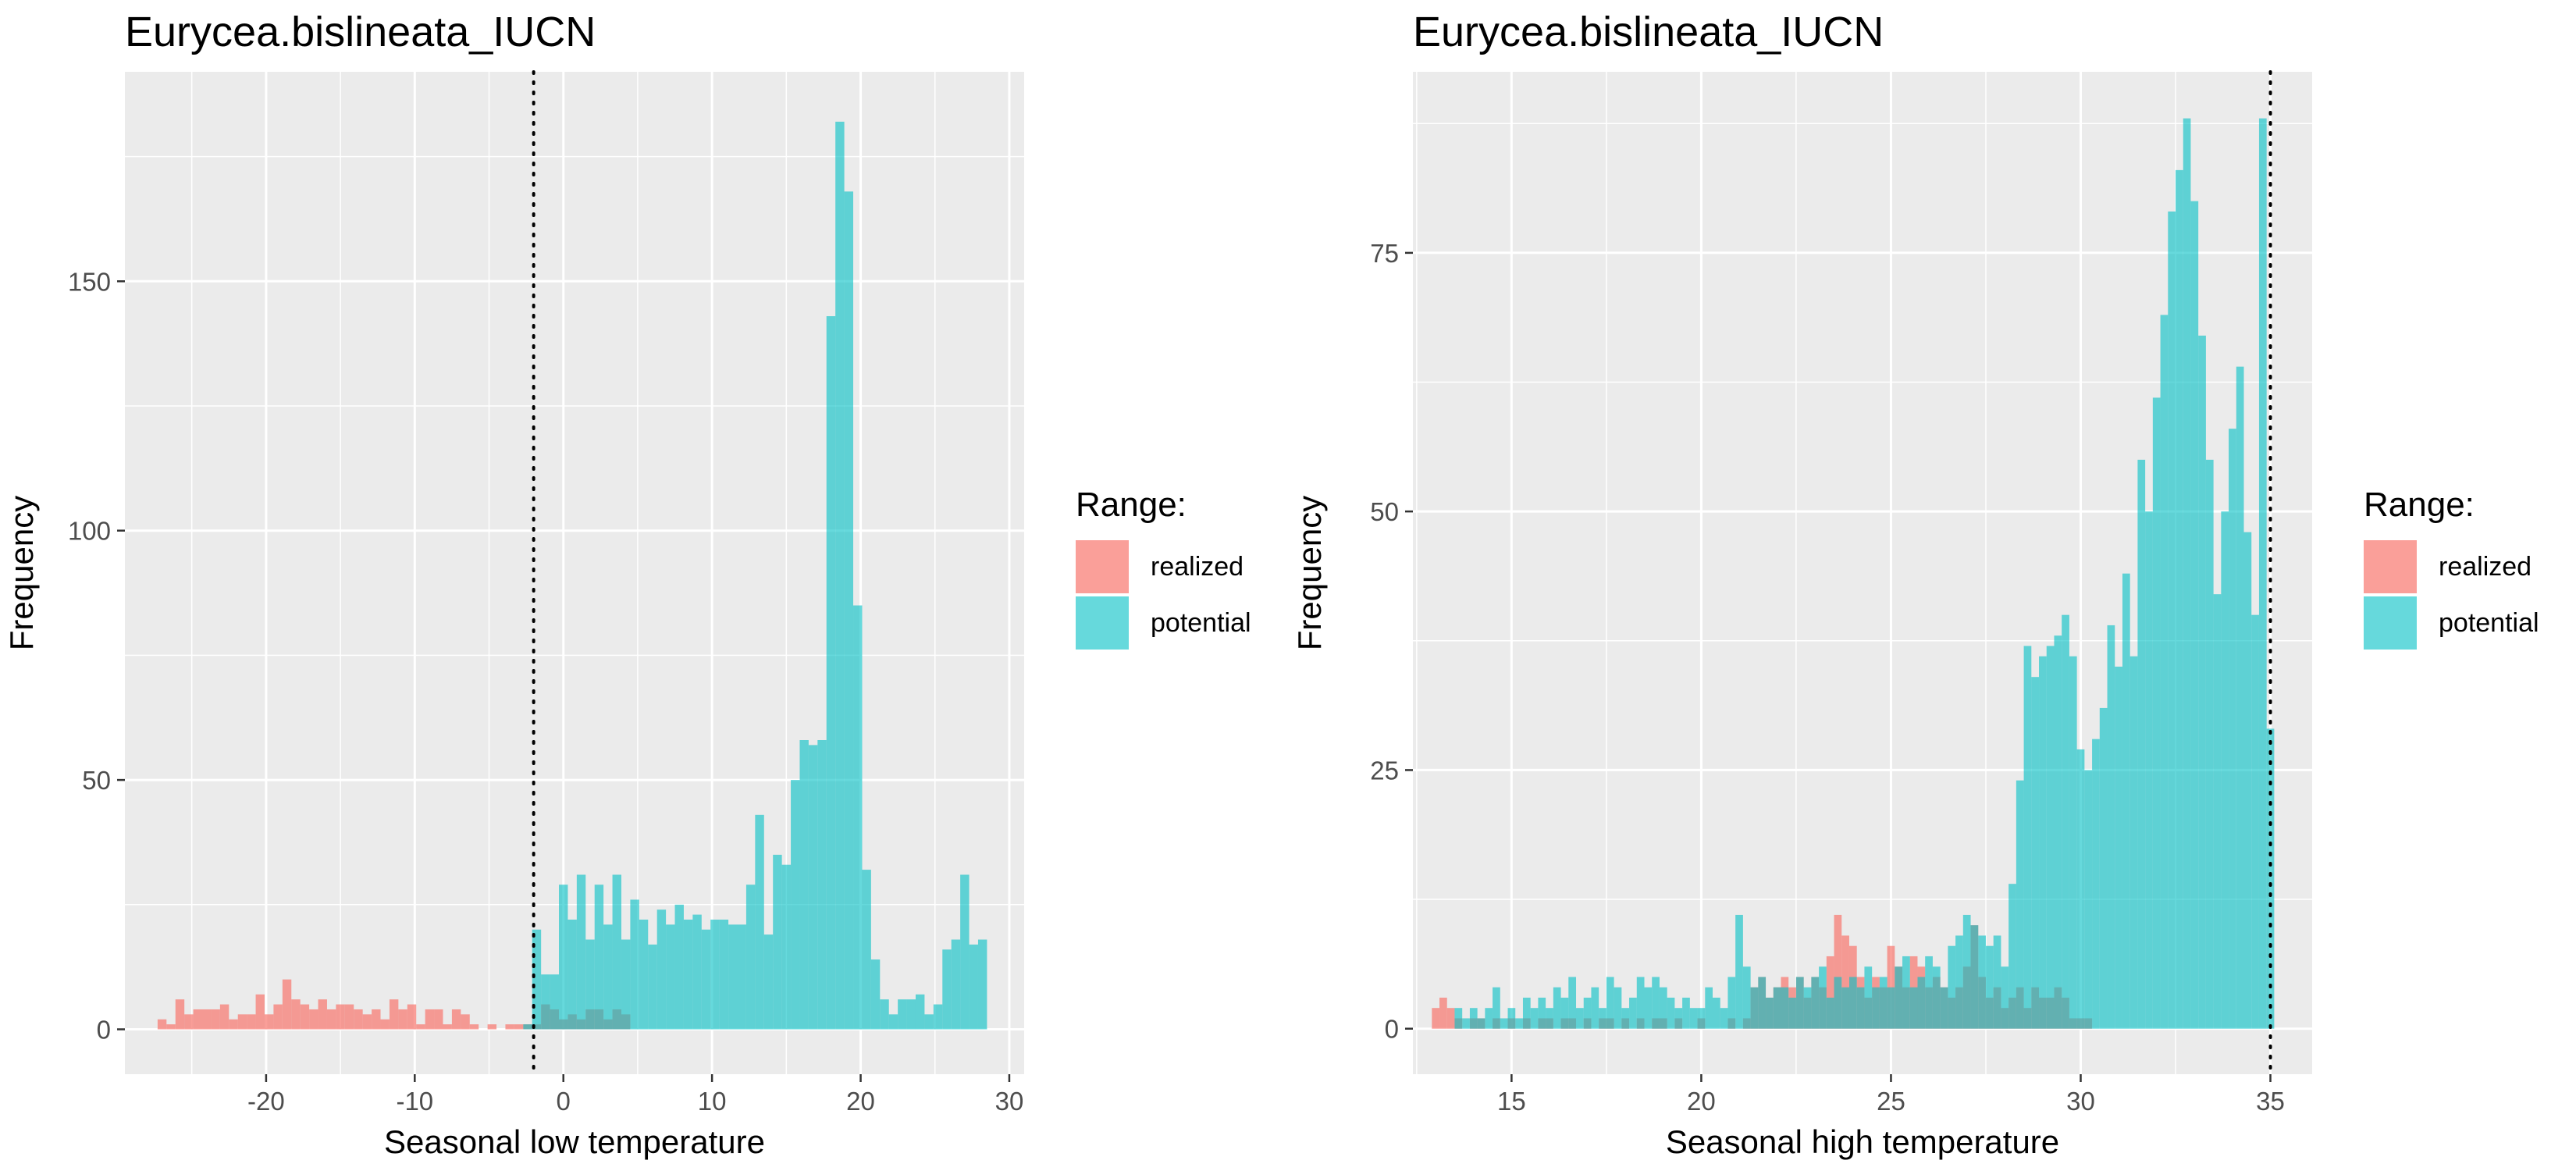  I want to click on legend-item-realized: realized, so click(2465, 567).